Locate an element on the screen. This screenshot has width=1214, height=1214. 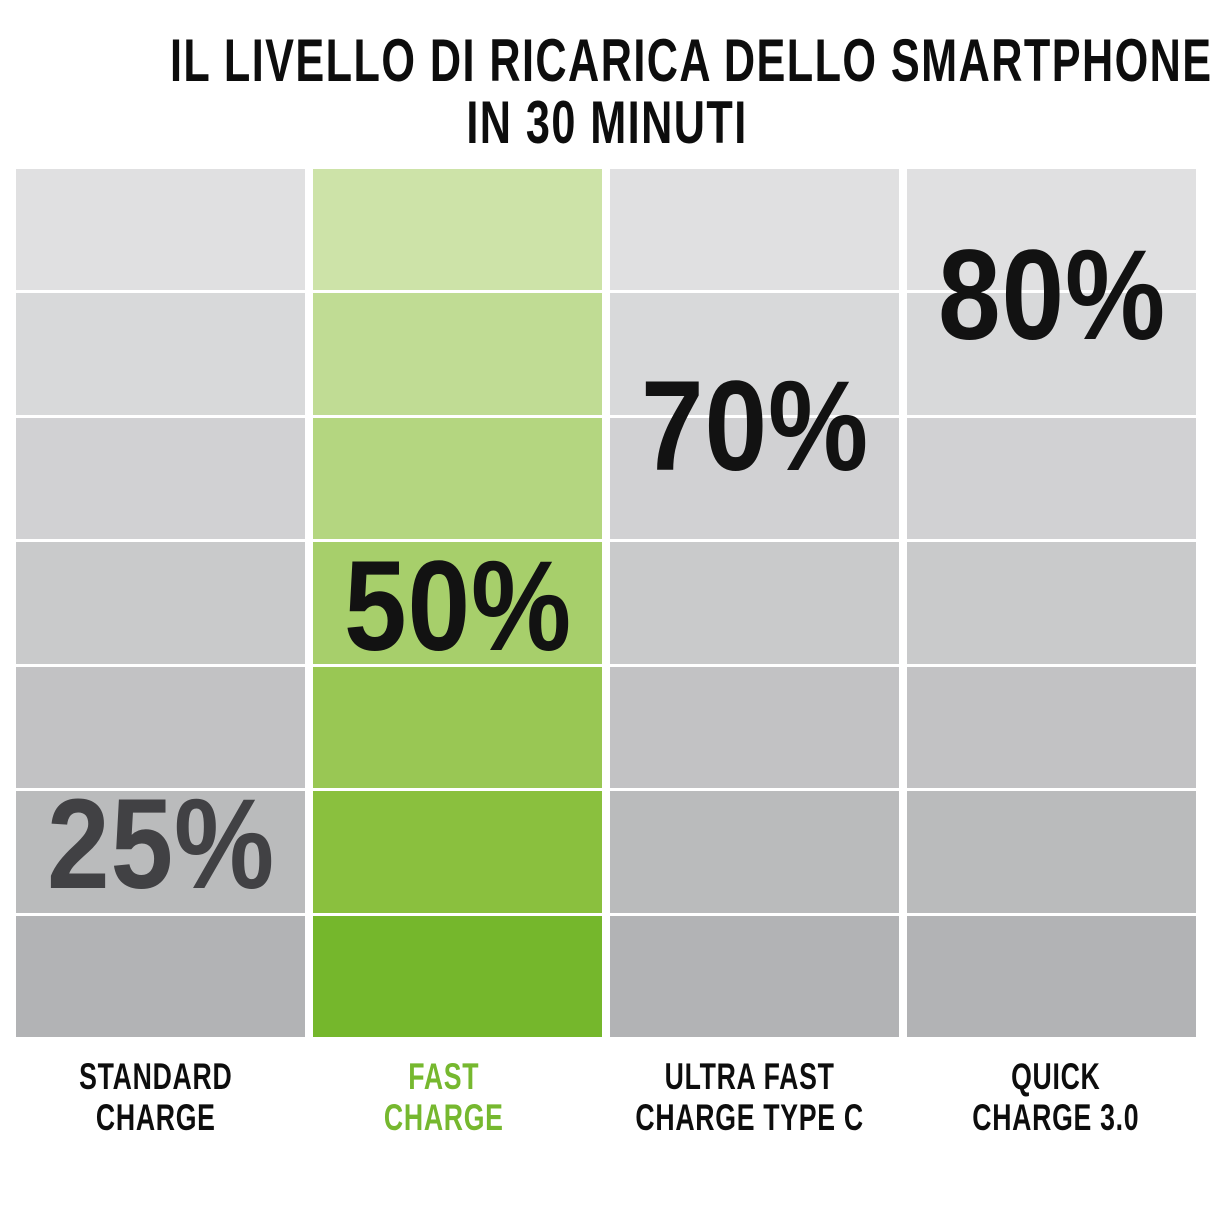
chart-title-line2: IN 30 MINUTI is located at coordinates (607, 122).